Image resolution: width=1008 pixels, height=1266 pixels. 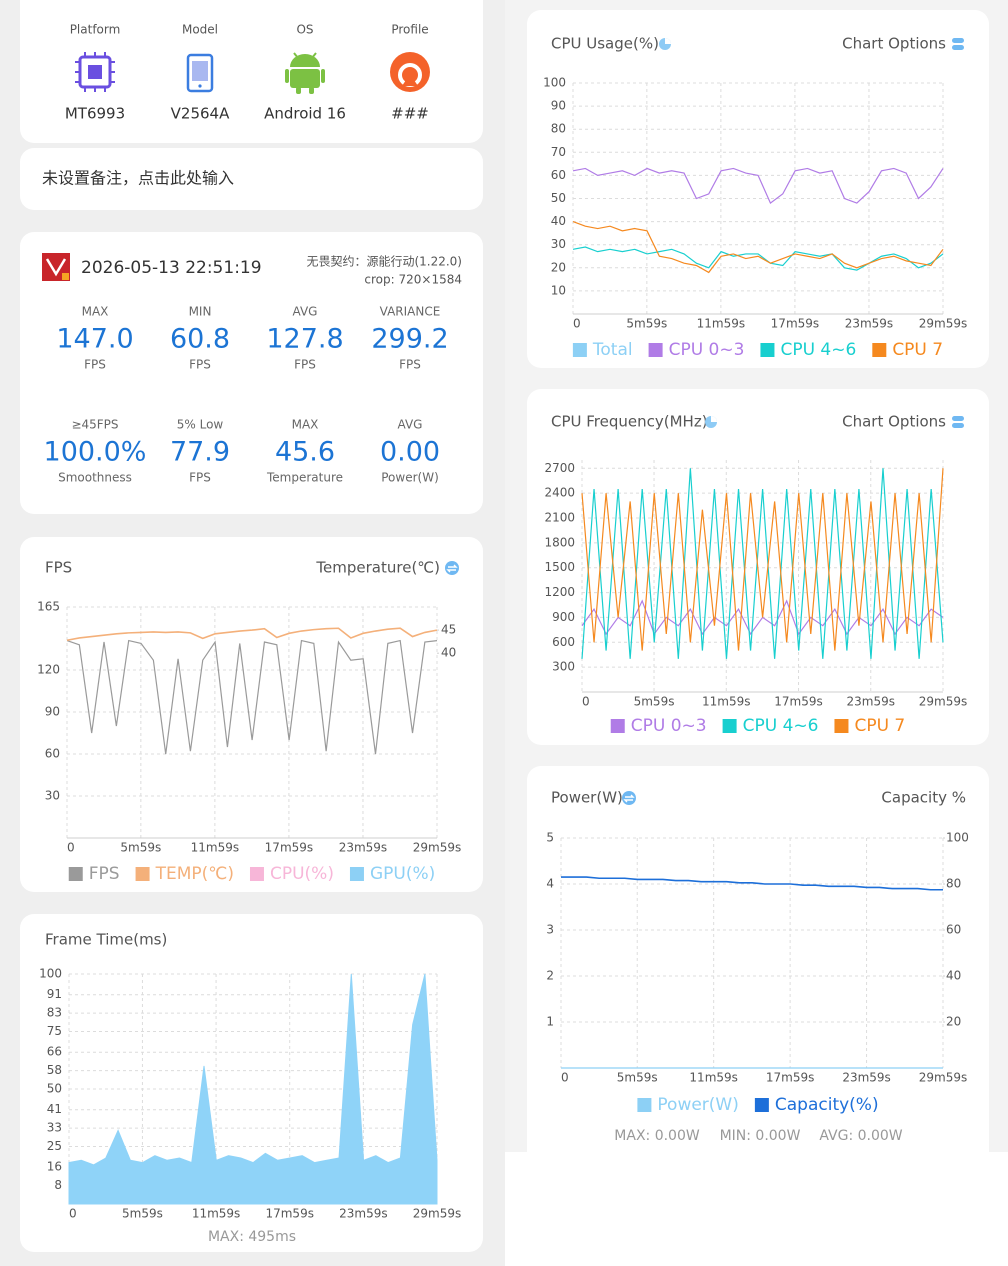 I want to click on y-tick-label: 2, so click(x=550, y=976).